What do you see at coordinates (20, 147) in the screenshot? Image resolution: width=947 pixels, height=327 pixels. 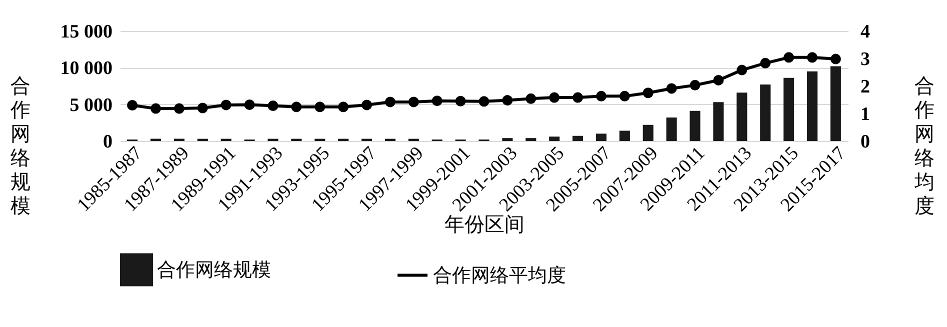 I see `y-axis-title: 合作网络规模` at bounding box center [20, 147].